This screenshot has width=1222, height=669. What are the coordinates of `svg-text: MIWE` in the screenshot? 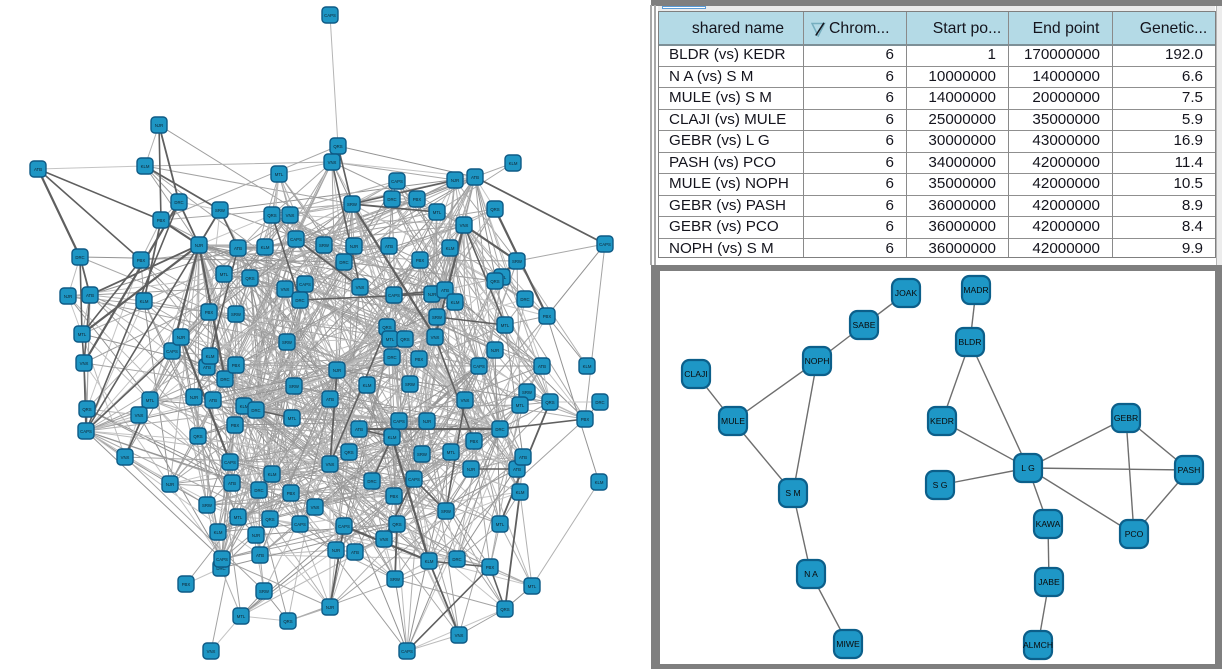 It's located at (848, 644).